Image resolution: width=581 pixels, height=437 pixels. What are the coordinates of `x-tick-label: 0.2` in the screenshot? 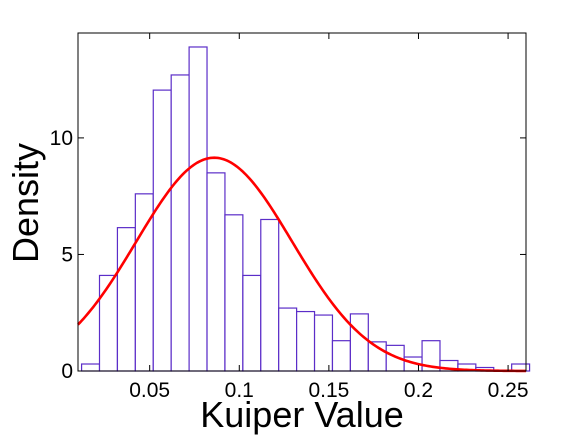 It's located at (418, 390).